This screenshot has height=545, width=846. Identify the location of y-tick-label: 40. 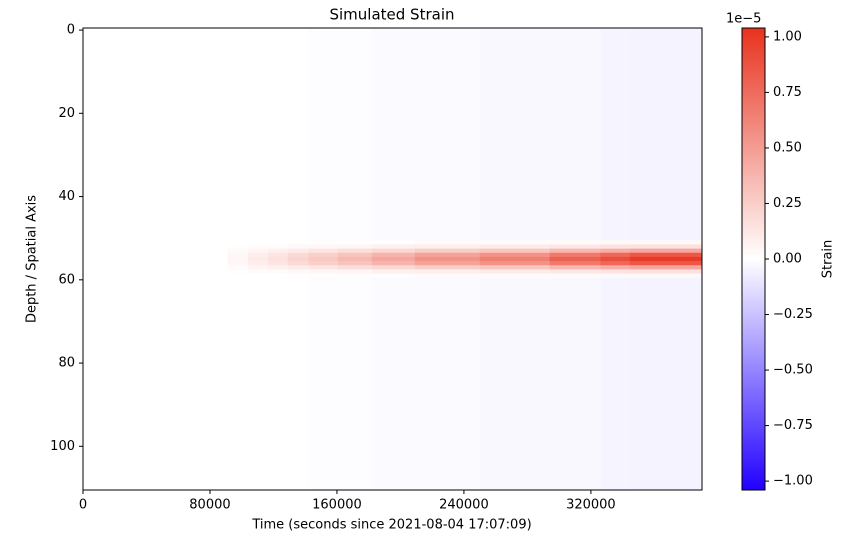
(66, 196).